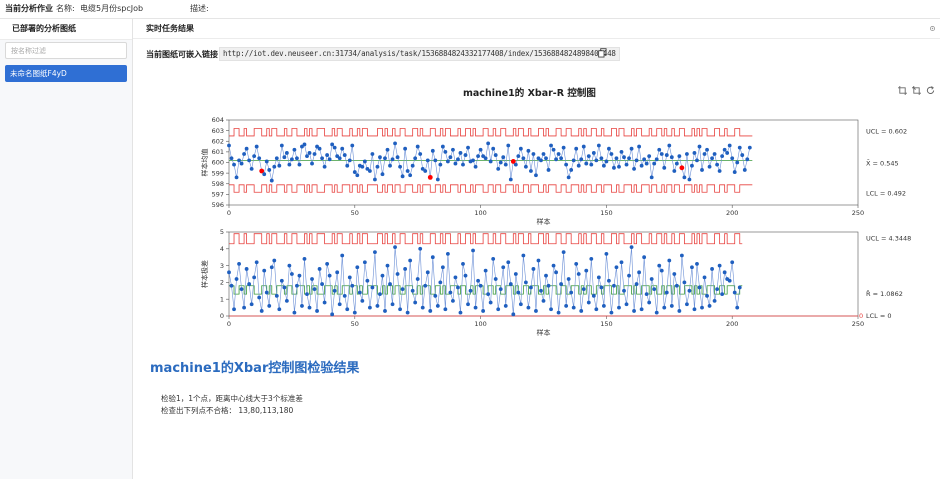  Describe the element at coordinates (227, 410) in the screenshot. I see `result-line: 检查出下列点不合格： 13,80,113,180` at that location.